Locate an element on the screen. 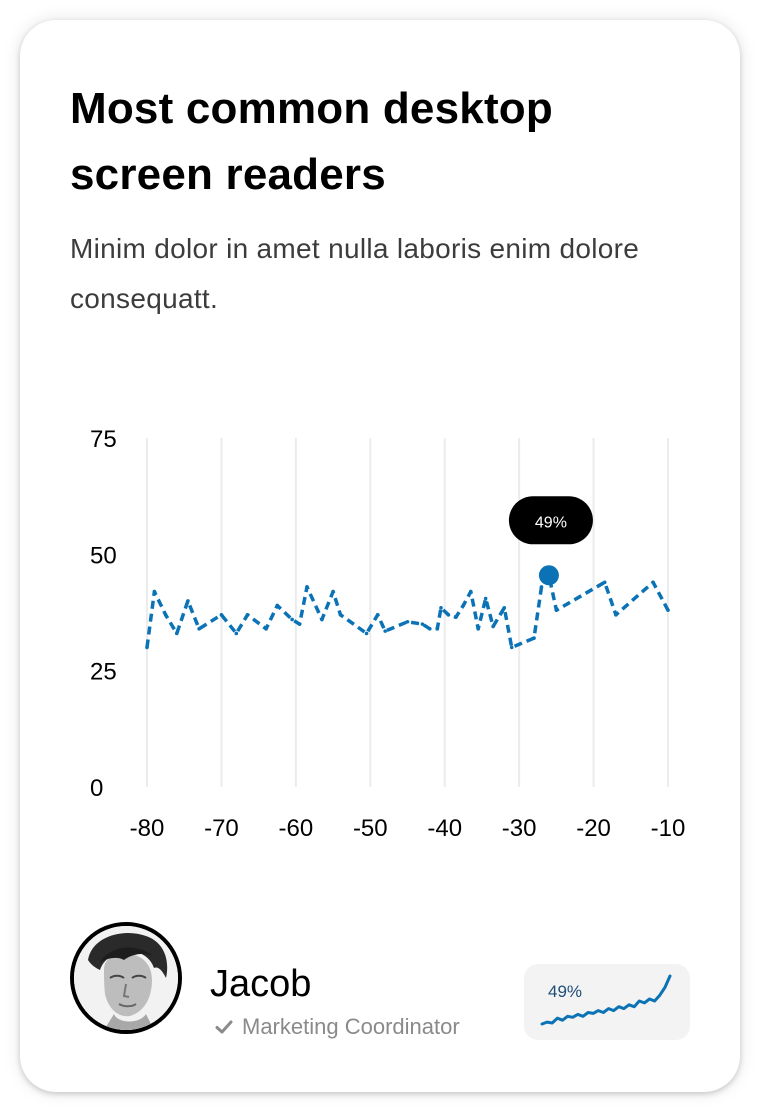  x-tick-label: -10 is located at coordinates (668, 828).